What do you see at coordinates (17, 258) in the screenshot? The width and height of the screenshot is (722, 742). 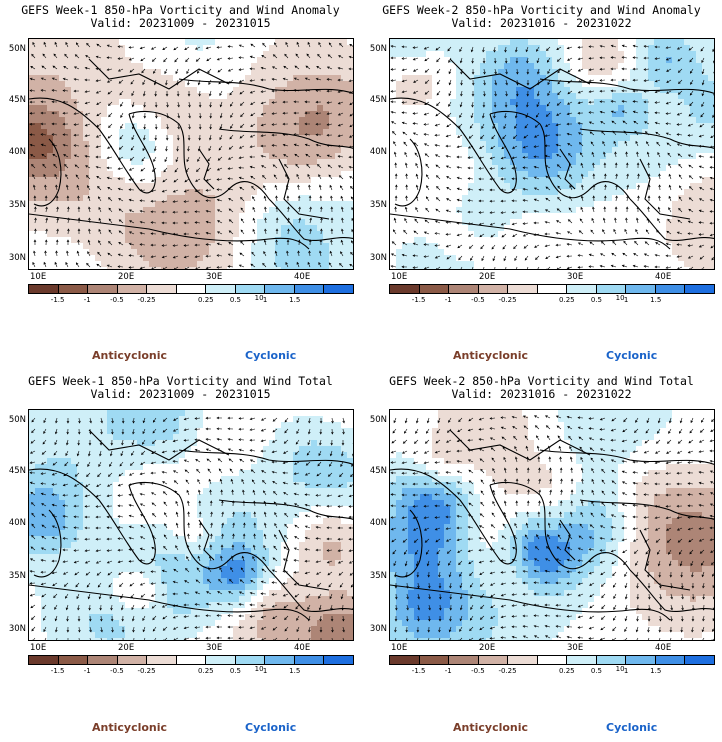 I see `latitude-label: 30N` at bounding box center [17, 258].